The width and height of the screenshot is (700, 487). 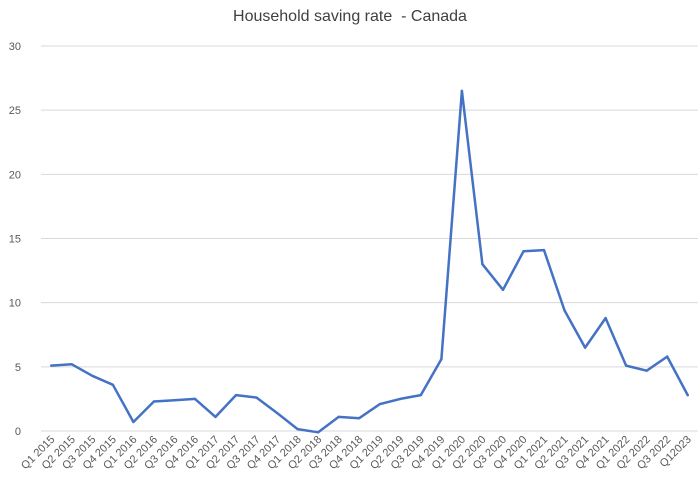 What do you see at coordinates (15, 304) in the screenshot?
I see `y-tick-label: 10` at bounding box center [15, 304].